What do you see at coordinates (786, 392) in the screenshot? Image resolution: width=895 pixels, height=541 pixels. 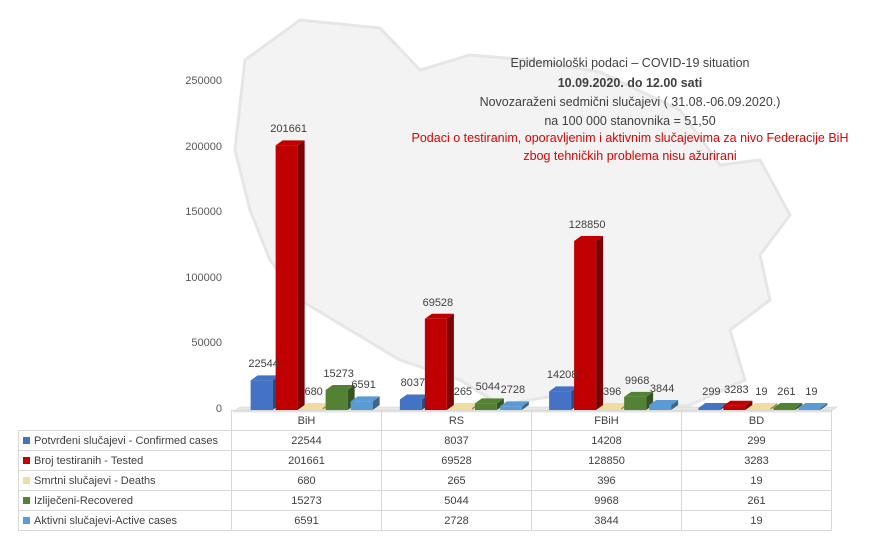 I see `data-label: 261` at bounding box center [786, 392].